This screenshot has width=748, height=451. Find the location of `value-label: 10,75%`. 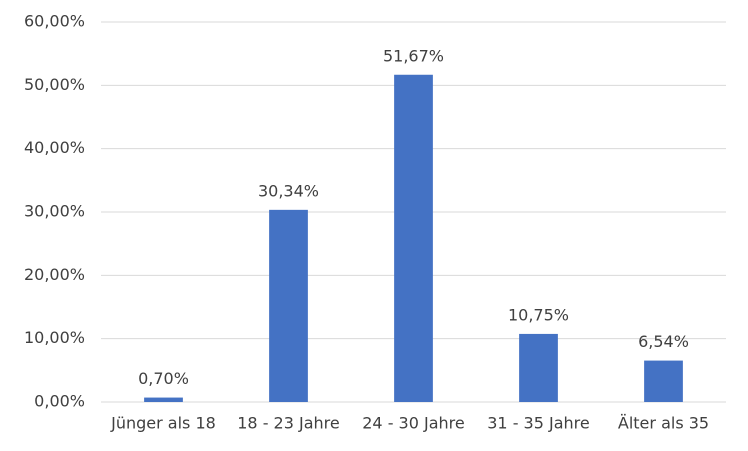

value-label: 10,75% is located at coordinates (538, 314).